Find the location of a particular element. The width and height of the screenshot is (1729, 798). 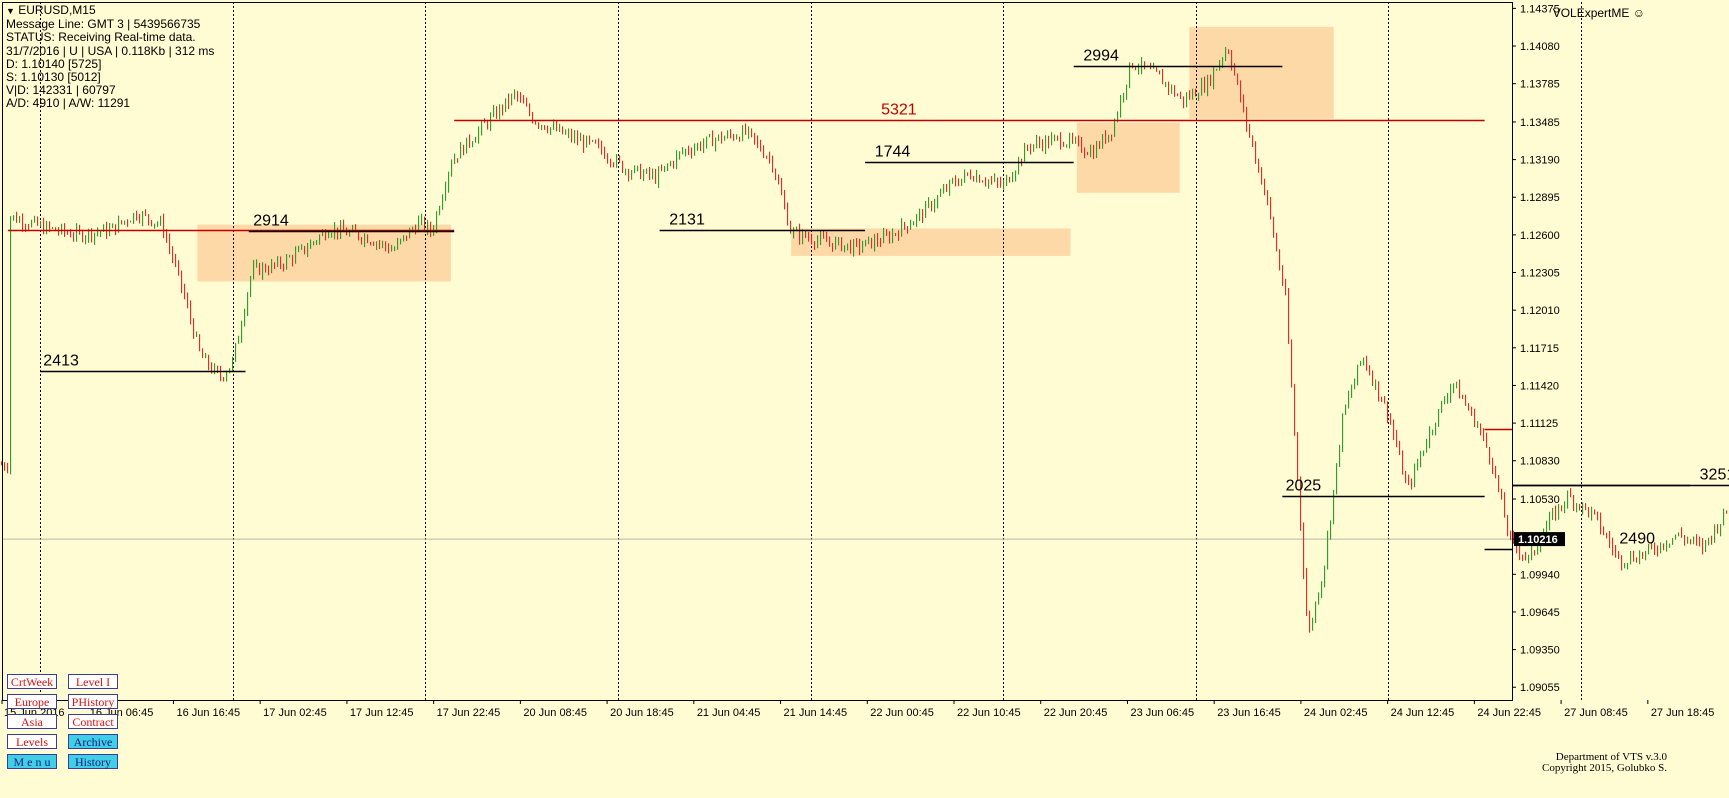

x-tick-label: 16 Jun 16:45 is located at coordinates (208, 713).